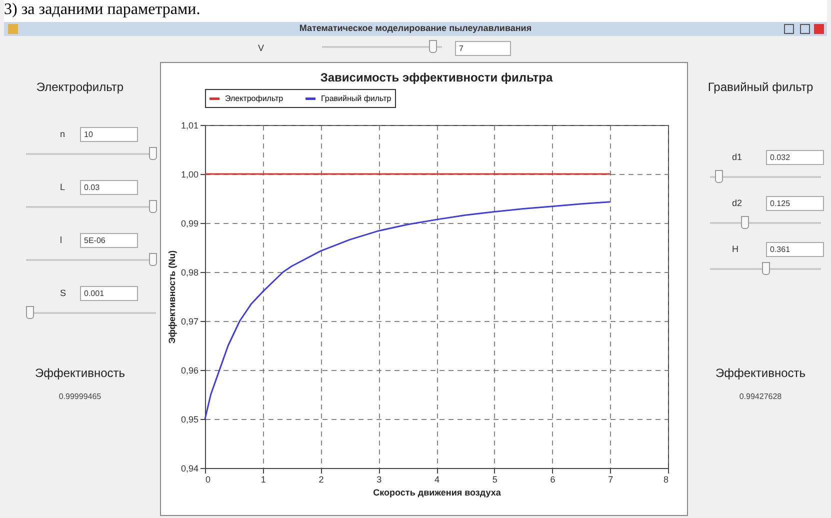  Describe the element at coordinates (379, 479) in the screenshot. I see `x-tick-label: 3` at that location.